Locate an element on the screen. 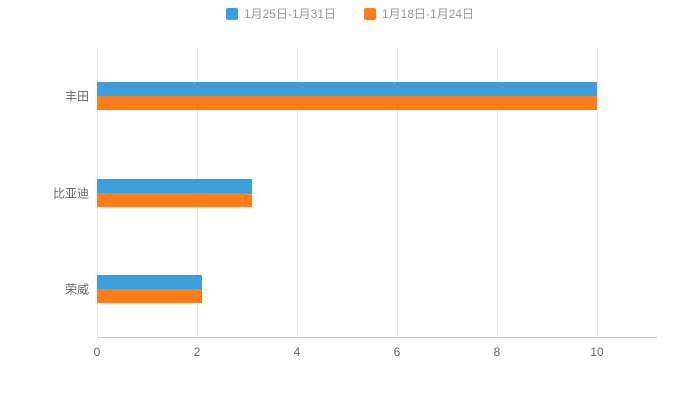 The height and width of the screenshot is (400, 700). legend-item-series-1: 1月25日-1月31日 is located at coordinates (280, 14).